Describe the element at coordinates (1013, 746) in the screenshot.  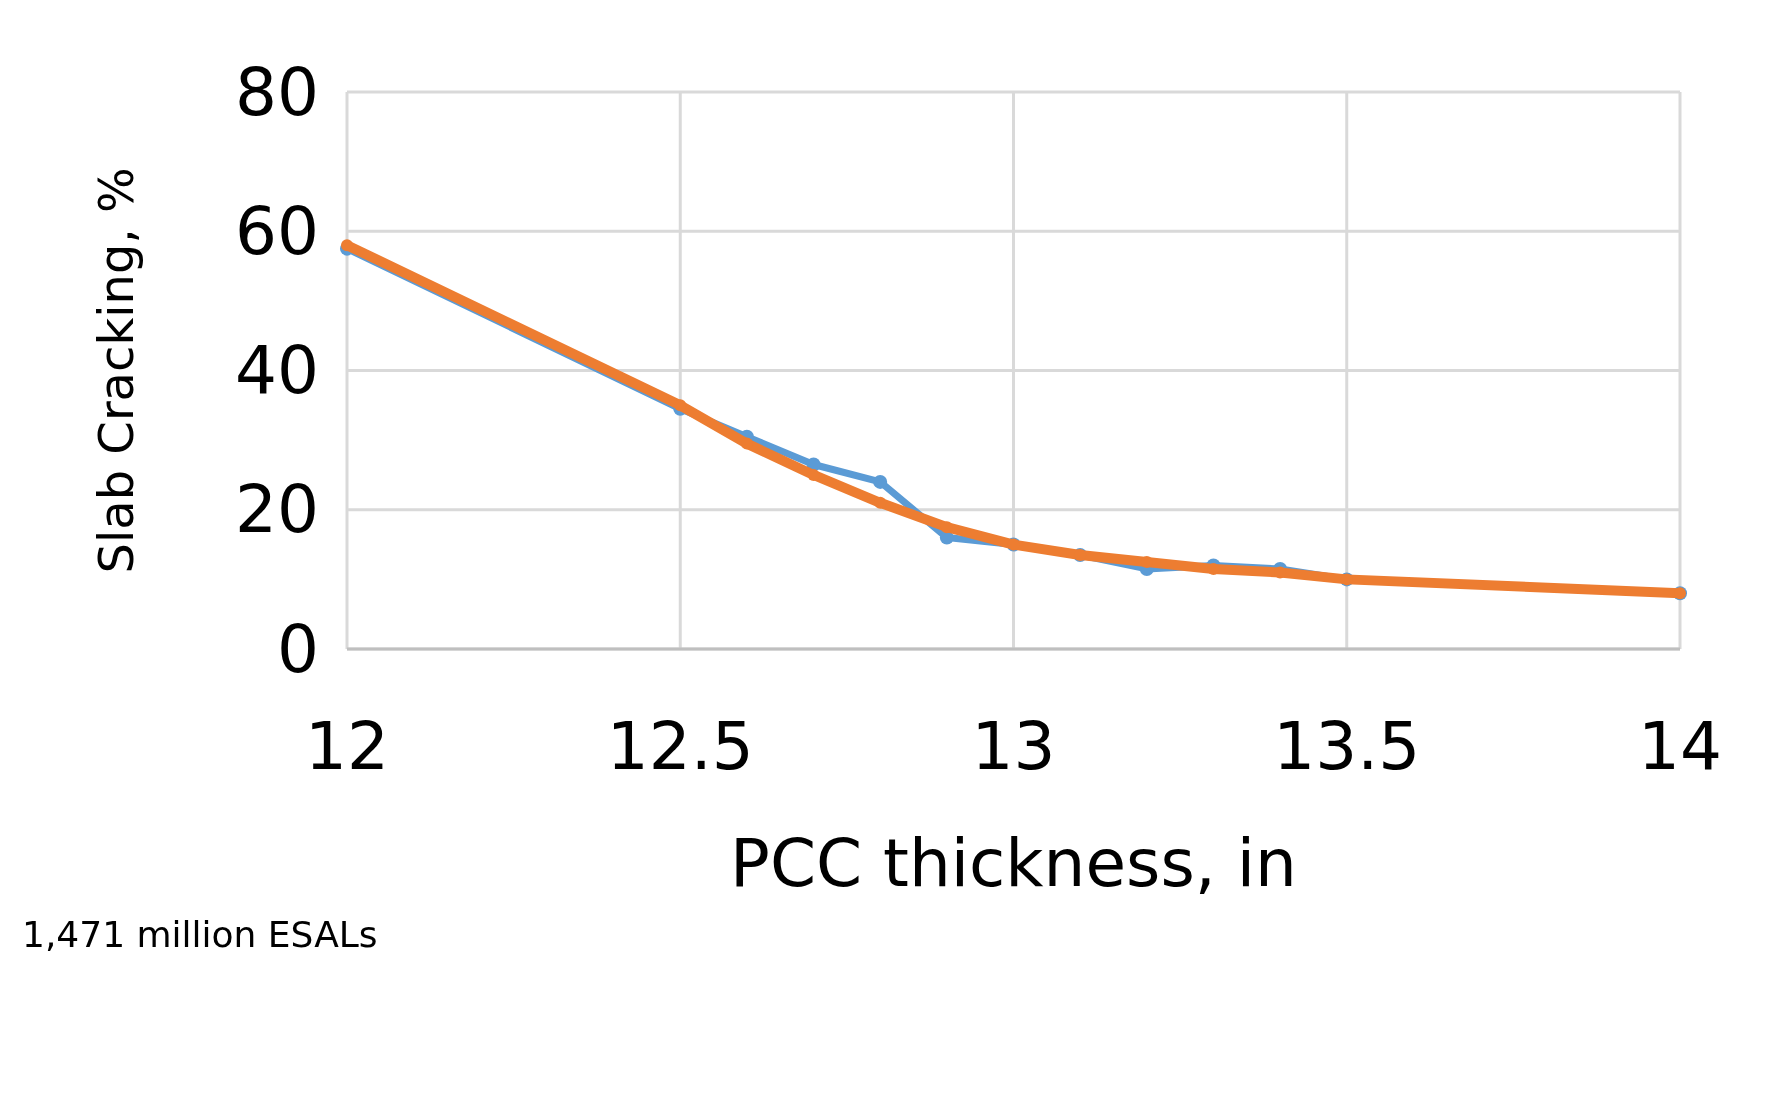
I see `x-tick-label: 13` at that location.